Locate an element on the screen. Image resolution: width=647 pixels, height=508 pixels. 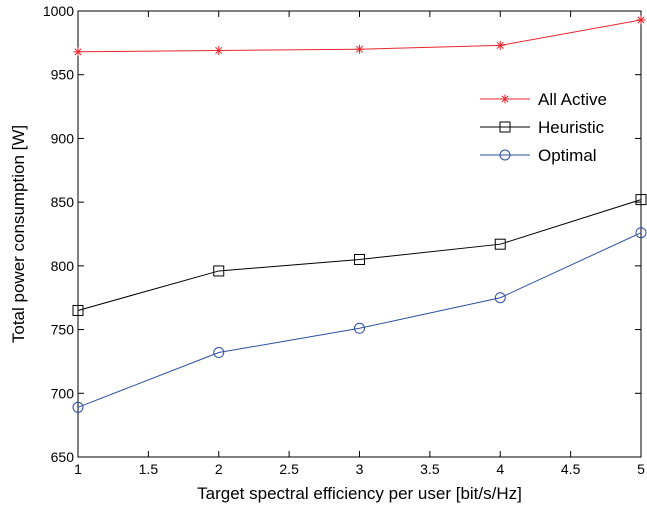
x-tick-label: 3 is located at coordinates (360, 469).